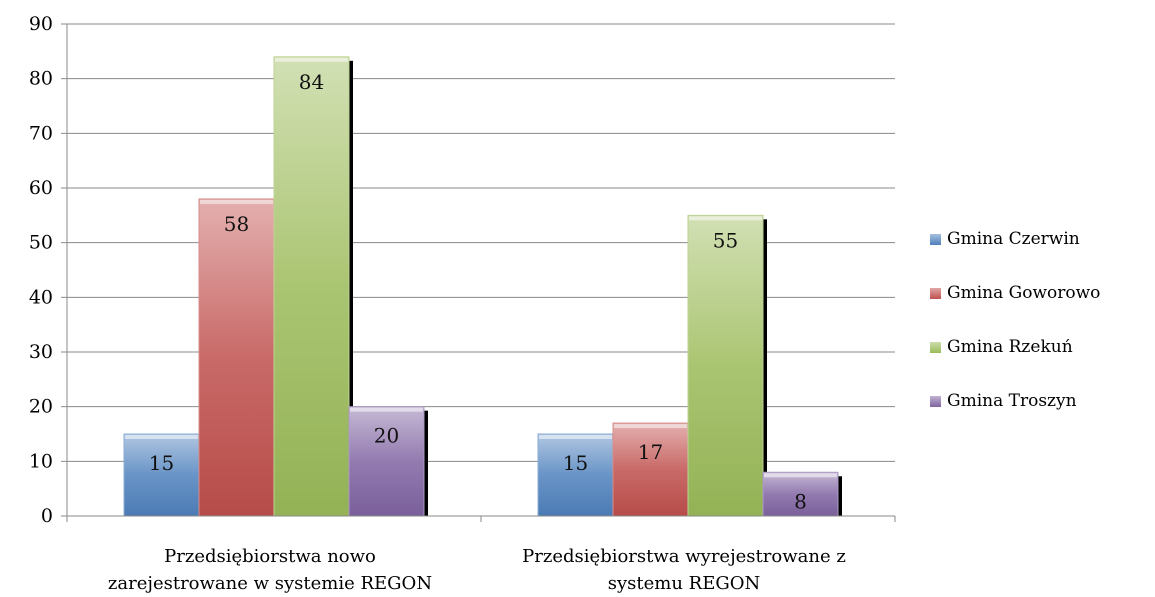  Describe the element at coordinates (650, 452) in the screenshot. I see `data-label: 17` at that location.